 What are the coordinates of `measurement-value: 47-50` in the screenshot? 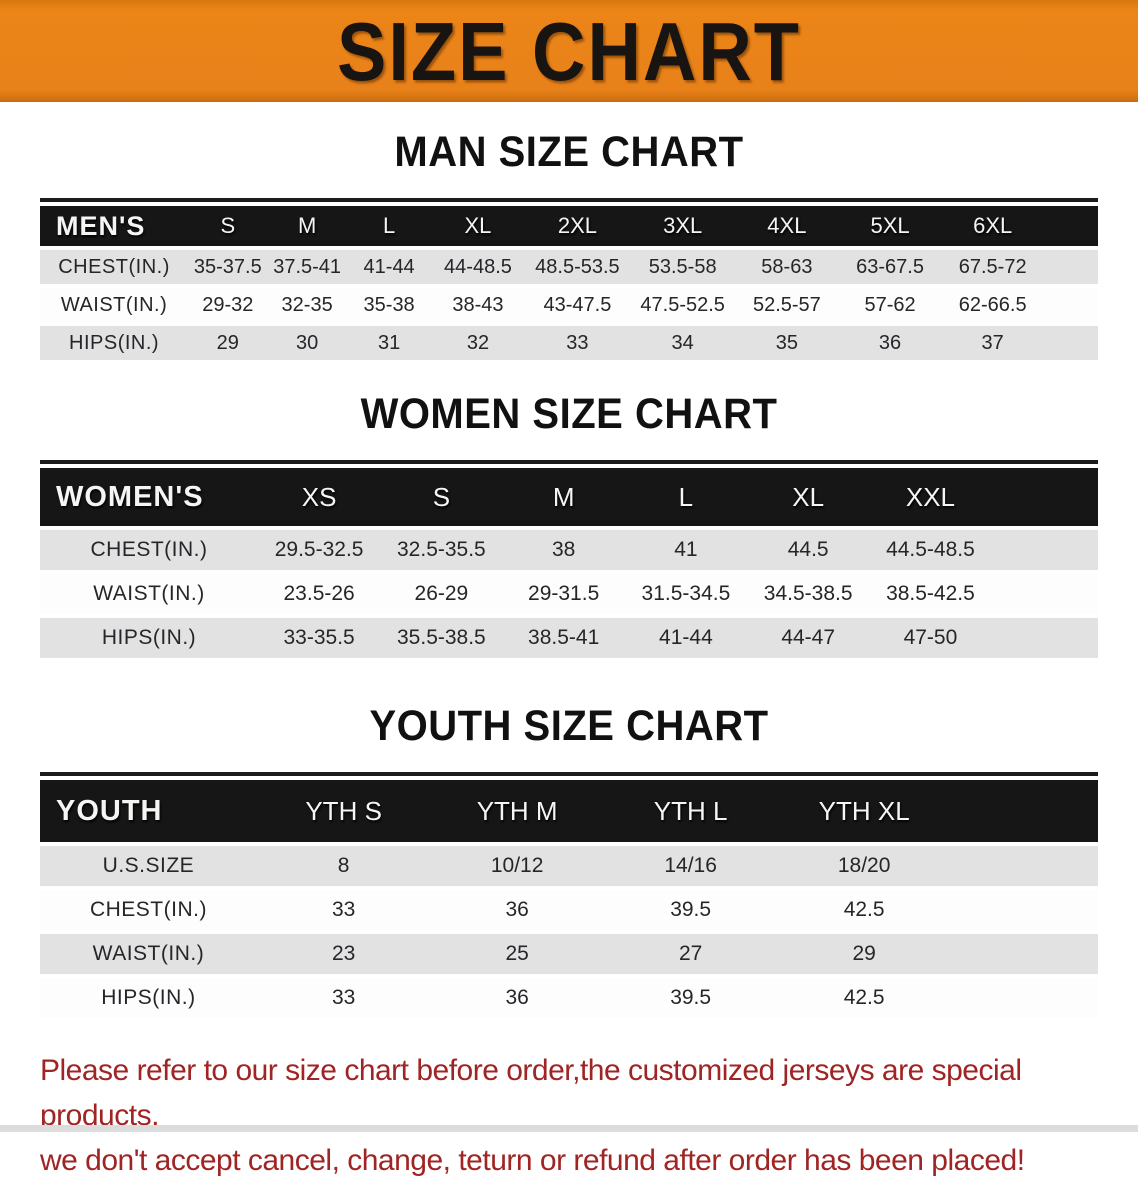 It's located at (930, 638).